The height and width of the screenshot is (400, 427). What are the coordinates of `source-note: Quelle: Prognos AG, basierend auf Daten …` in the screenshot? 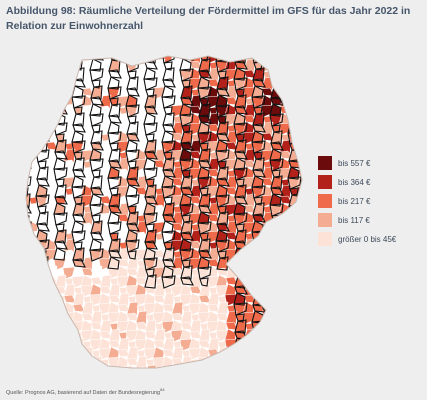 It's located at (85, 391).